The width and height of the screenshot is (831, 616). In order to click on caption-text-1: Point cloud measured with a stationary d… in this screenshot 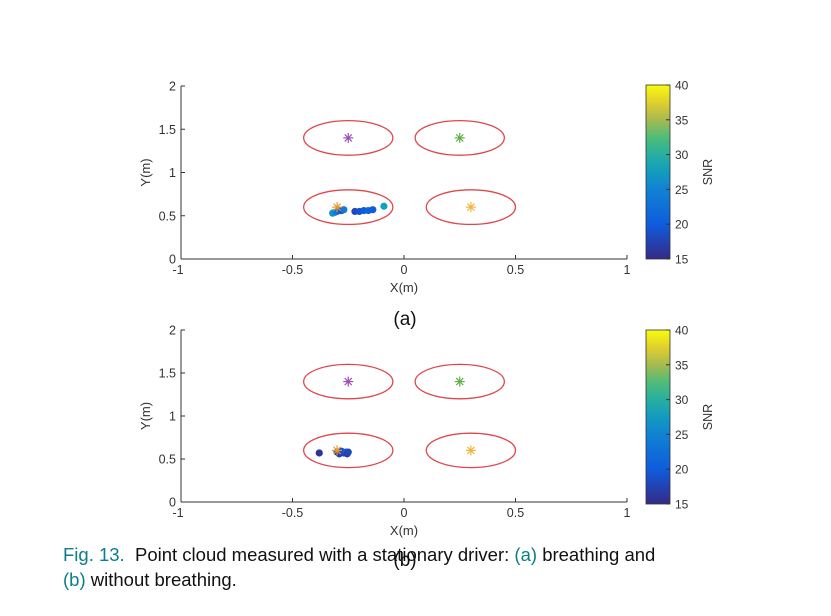, I will do `click(322, 554)`.